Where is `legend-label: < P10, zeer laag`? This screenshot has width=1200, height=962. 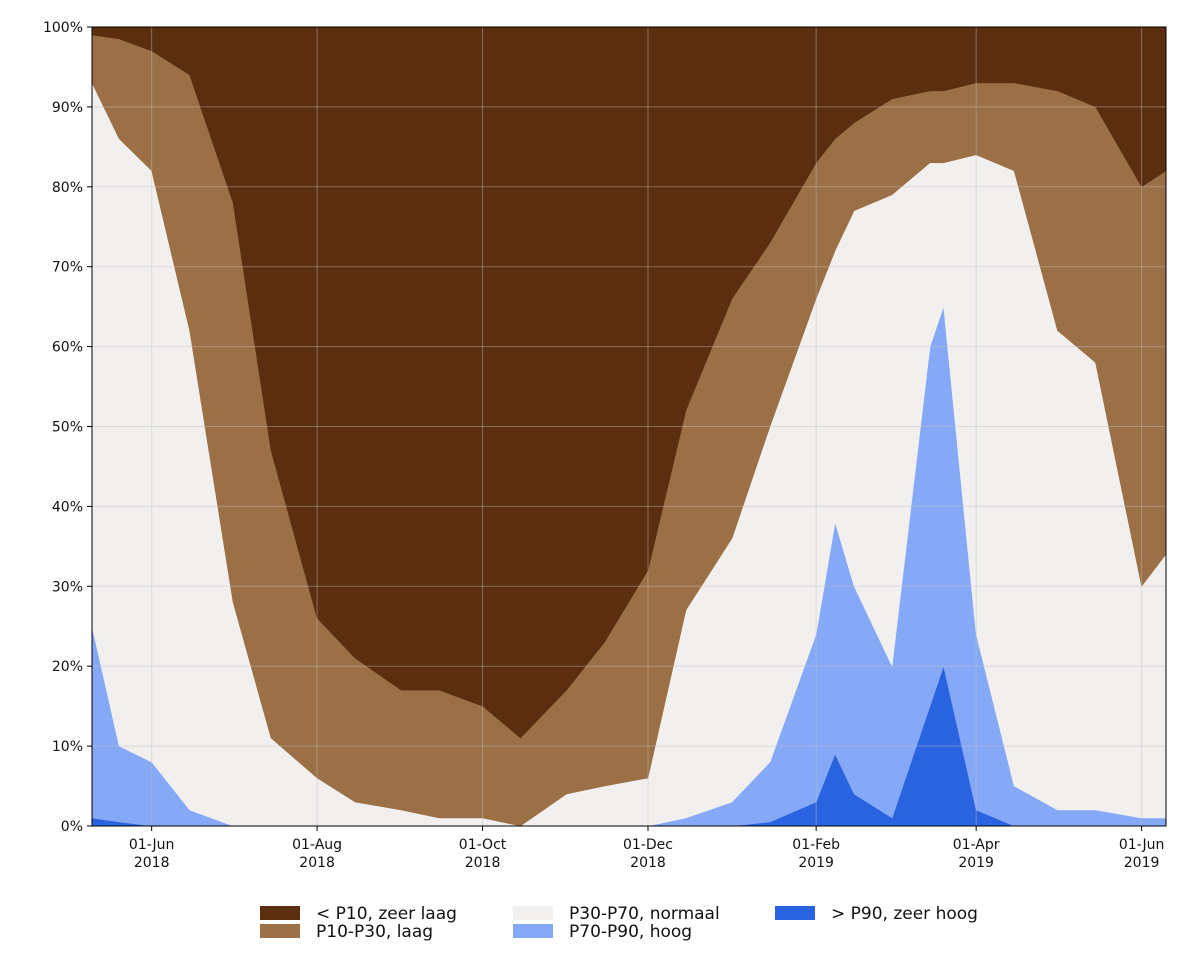 legend-label: < P10, zeer laag is located at coordinates (386, 914).